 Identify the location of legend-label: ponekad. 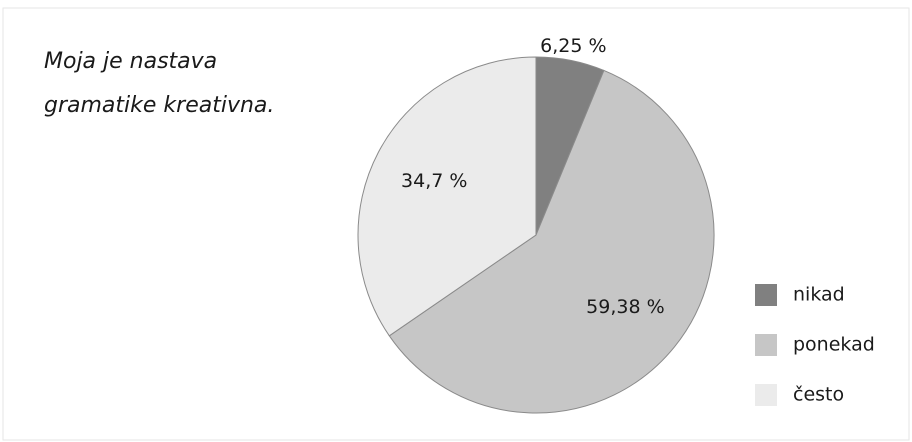
(834, 345).